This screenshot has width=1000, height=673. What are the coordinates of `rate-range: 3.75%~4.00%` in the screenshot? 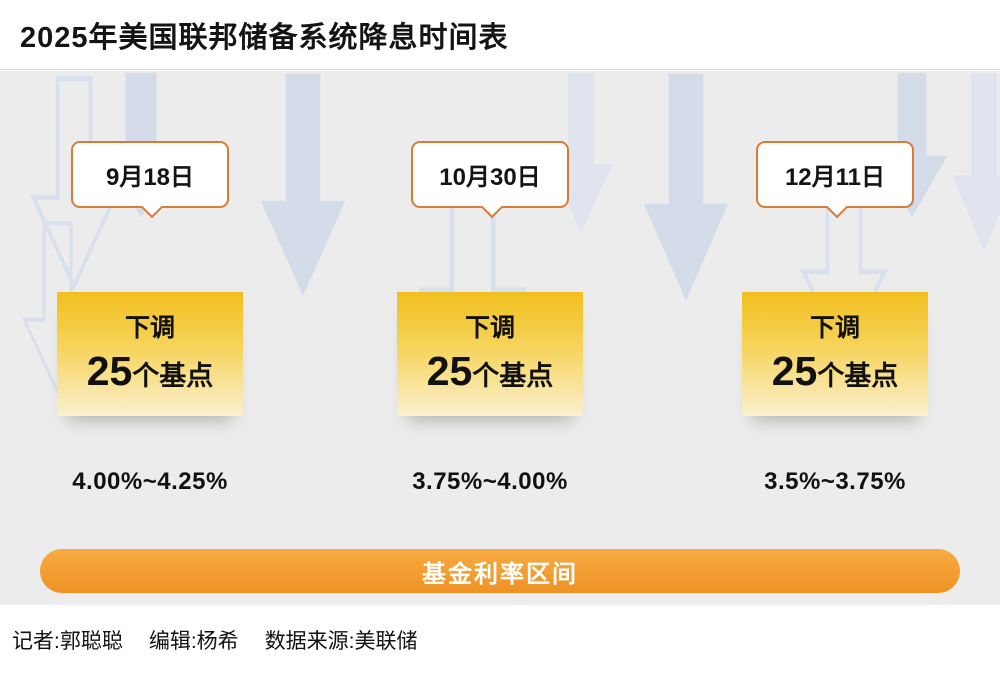 It's located at (490, 481).